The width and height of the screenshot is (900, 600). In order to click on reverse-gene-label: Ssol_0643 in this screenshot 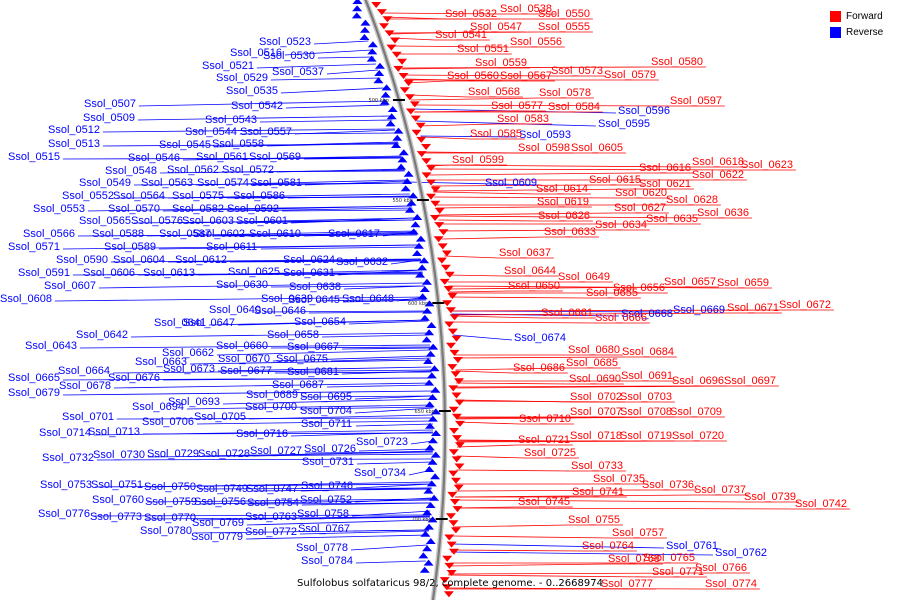, I will do `click(51, 346)`.